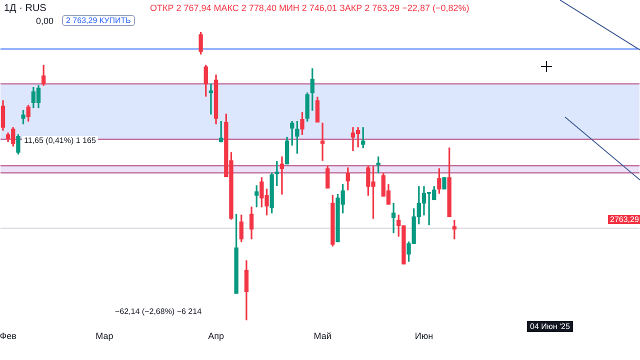  Describe the element at coordinates (424, 336) in the screenshot. I see `x-tick-label: Июн` at that location.